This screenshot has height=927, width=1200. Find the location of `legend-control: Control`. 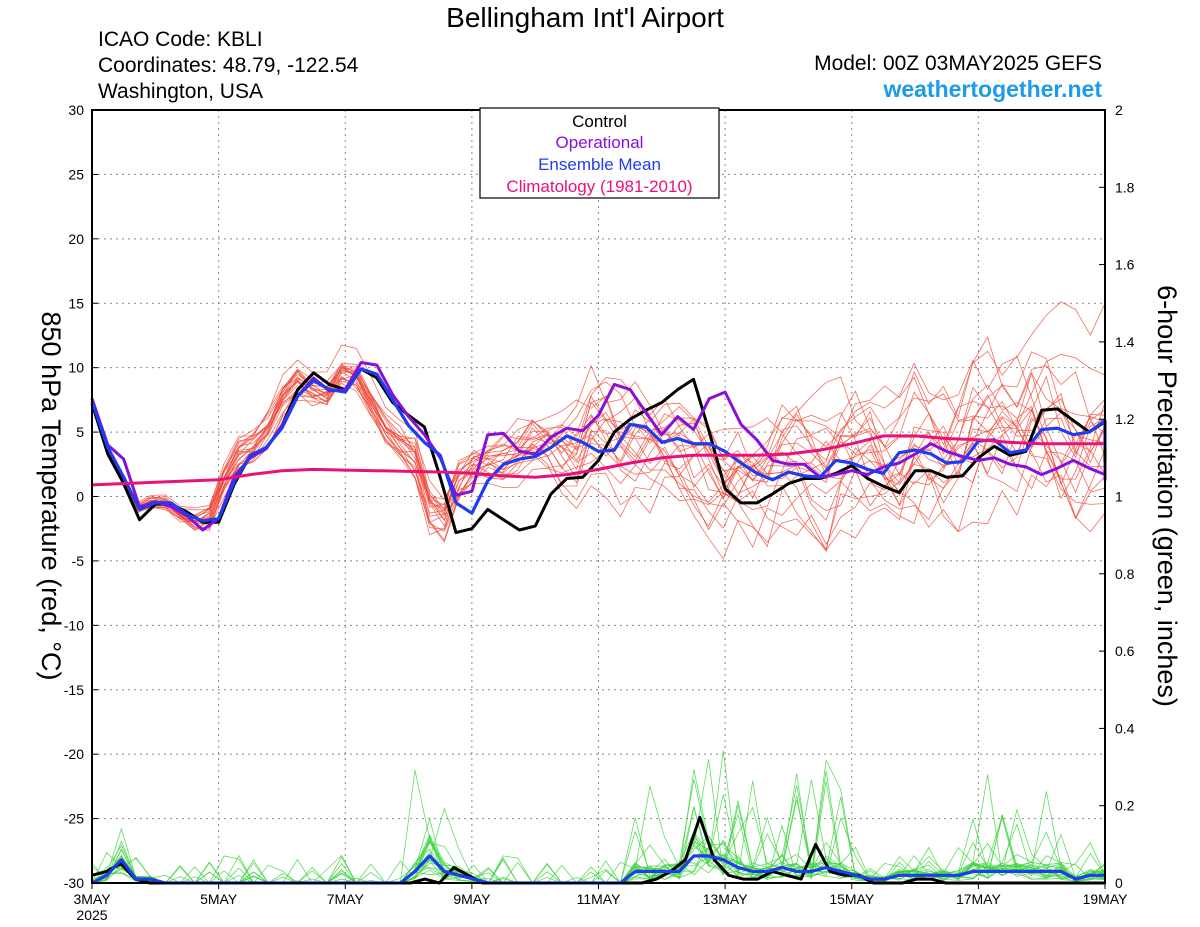

legend-control: Control is located at coordinates (599, 121).